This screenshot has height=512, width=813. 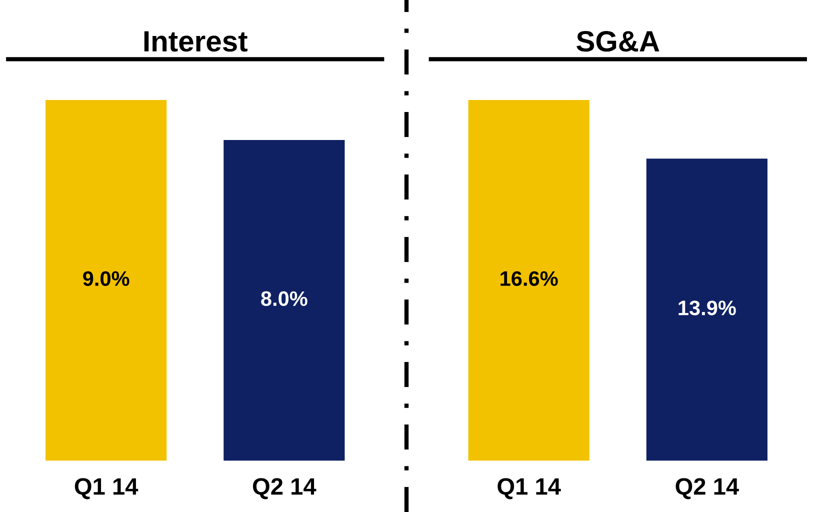 I want to click on chart-title: SG&A, so click(x=618, y=41).